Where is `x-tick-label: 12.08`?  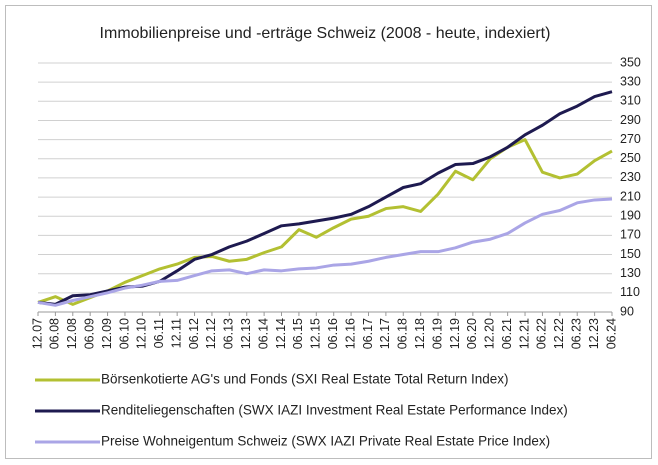
x-tick-label: 12.08 is located at coordinates (72, 333).